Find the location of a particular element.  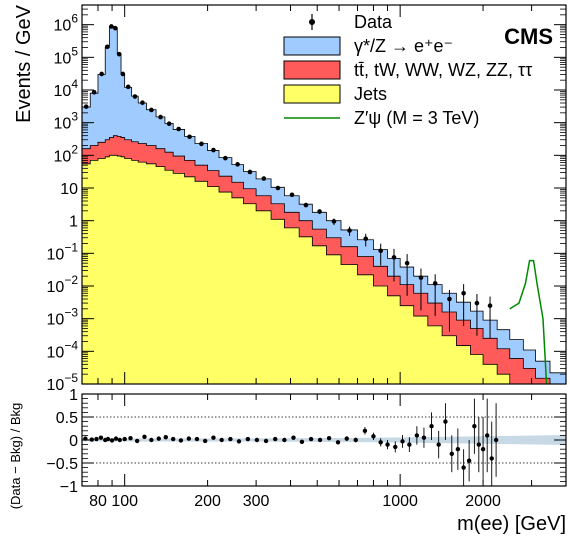

ratio-y-tick-label: 1 is located at coordinates (73, 395).